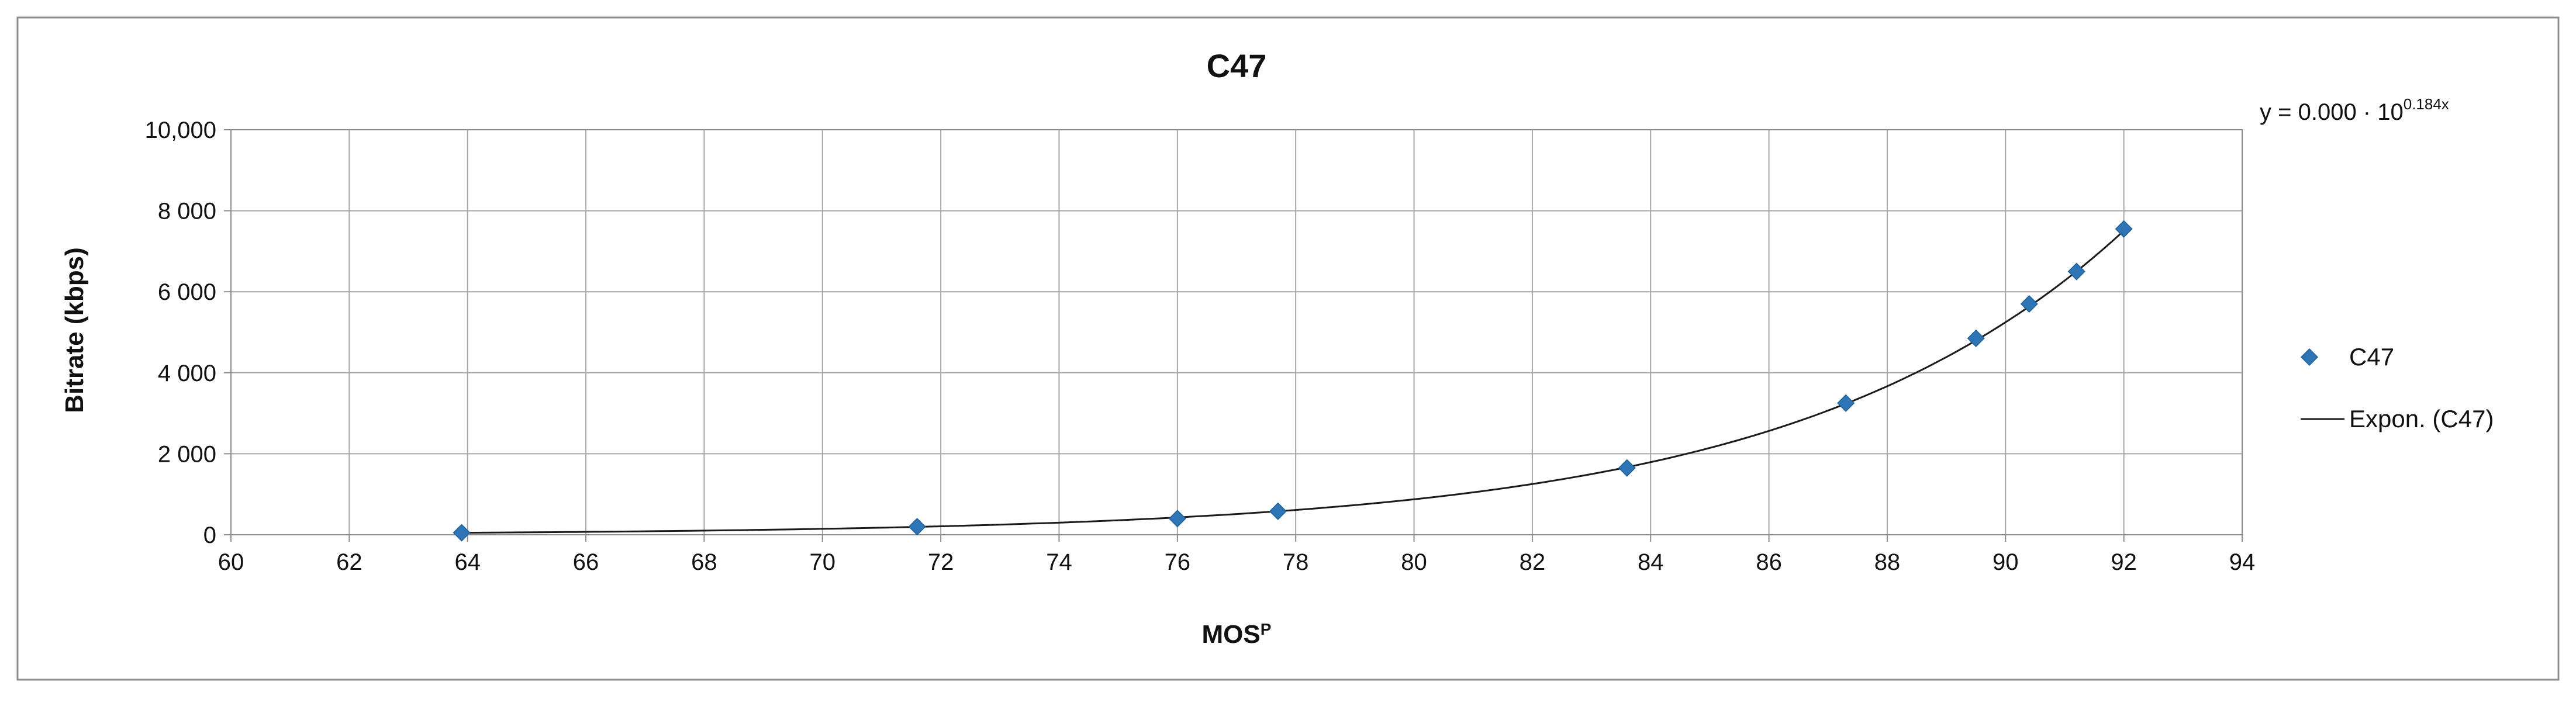 Image resolution: width=2576 pixels, height=706 pixels. Describe the element at coordinates (2124, 562) in the screenshot. I see `x-tick-label: 92` at that location.